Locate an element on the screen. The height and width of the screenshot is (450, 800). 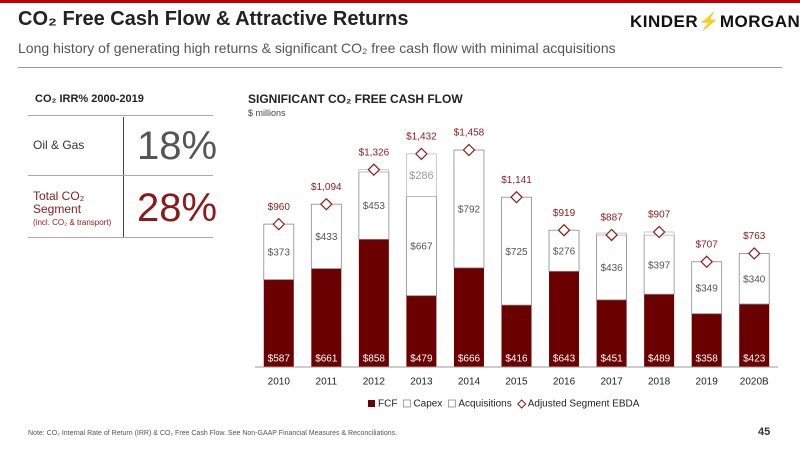
value-label: $763 is located at coordinates (754, 236).